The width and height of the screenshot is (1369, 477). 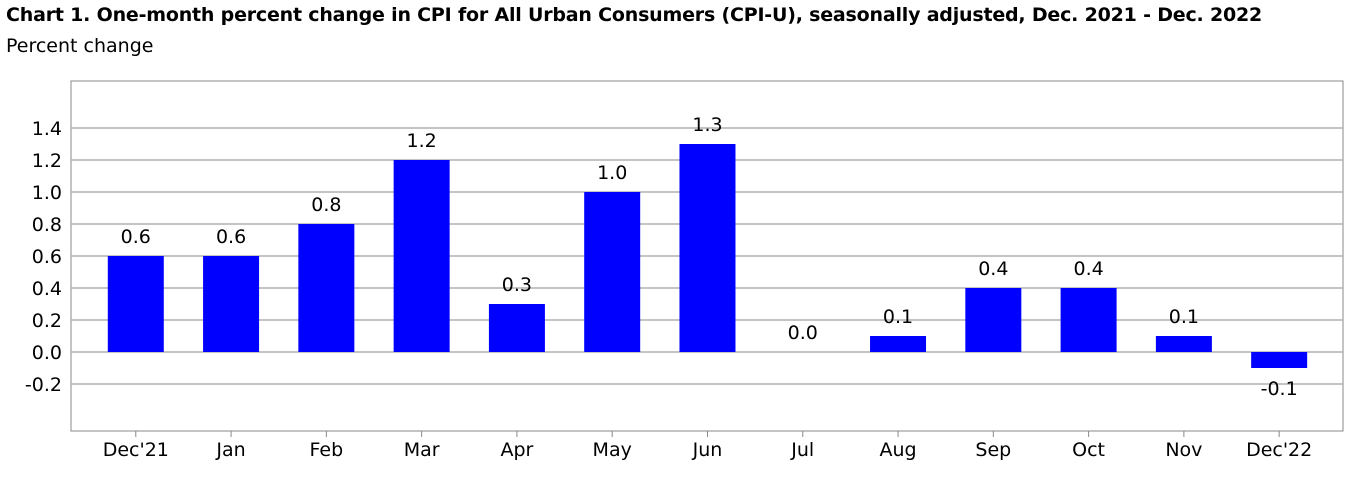 I want to click on x-tick-label: Nov, so click(x=1183, y=450).